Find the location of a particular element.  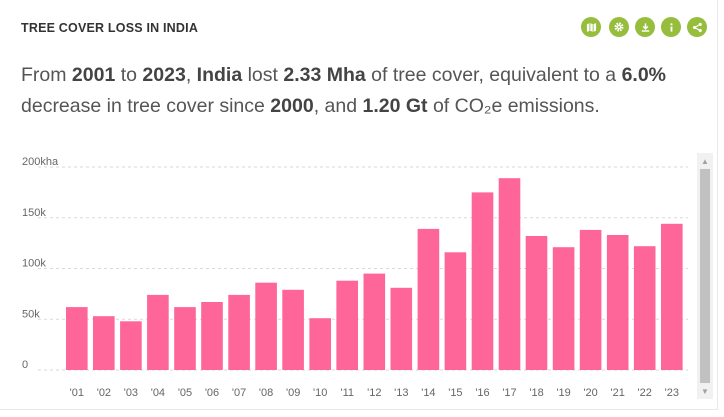

summary-text: of CO₂e emissions. is located at coordinates (513, 106).